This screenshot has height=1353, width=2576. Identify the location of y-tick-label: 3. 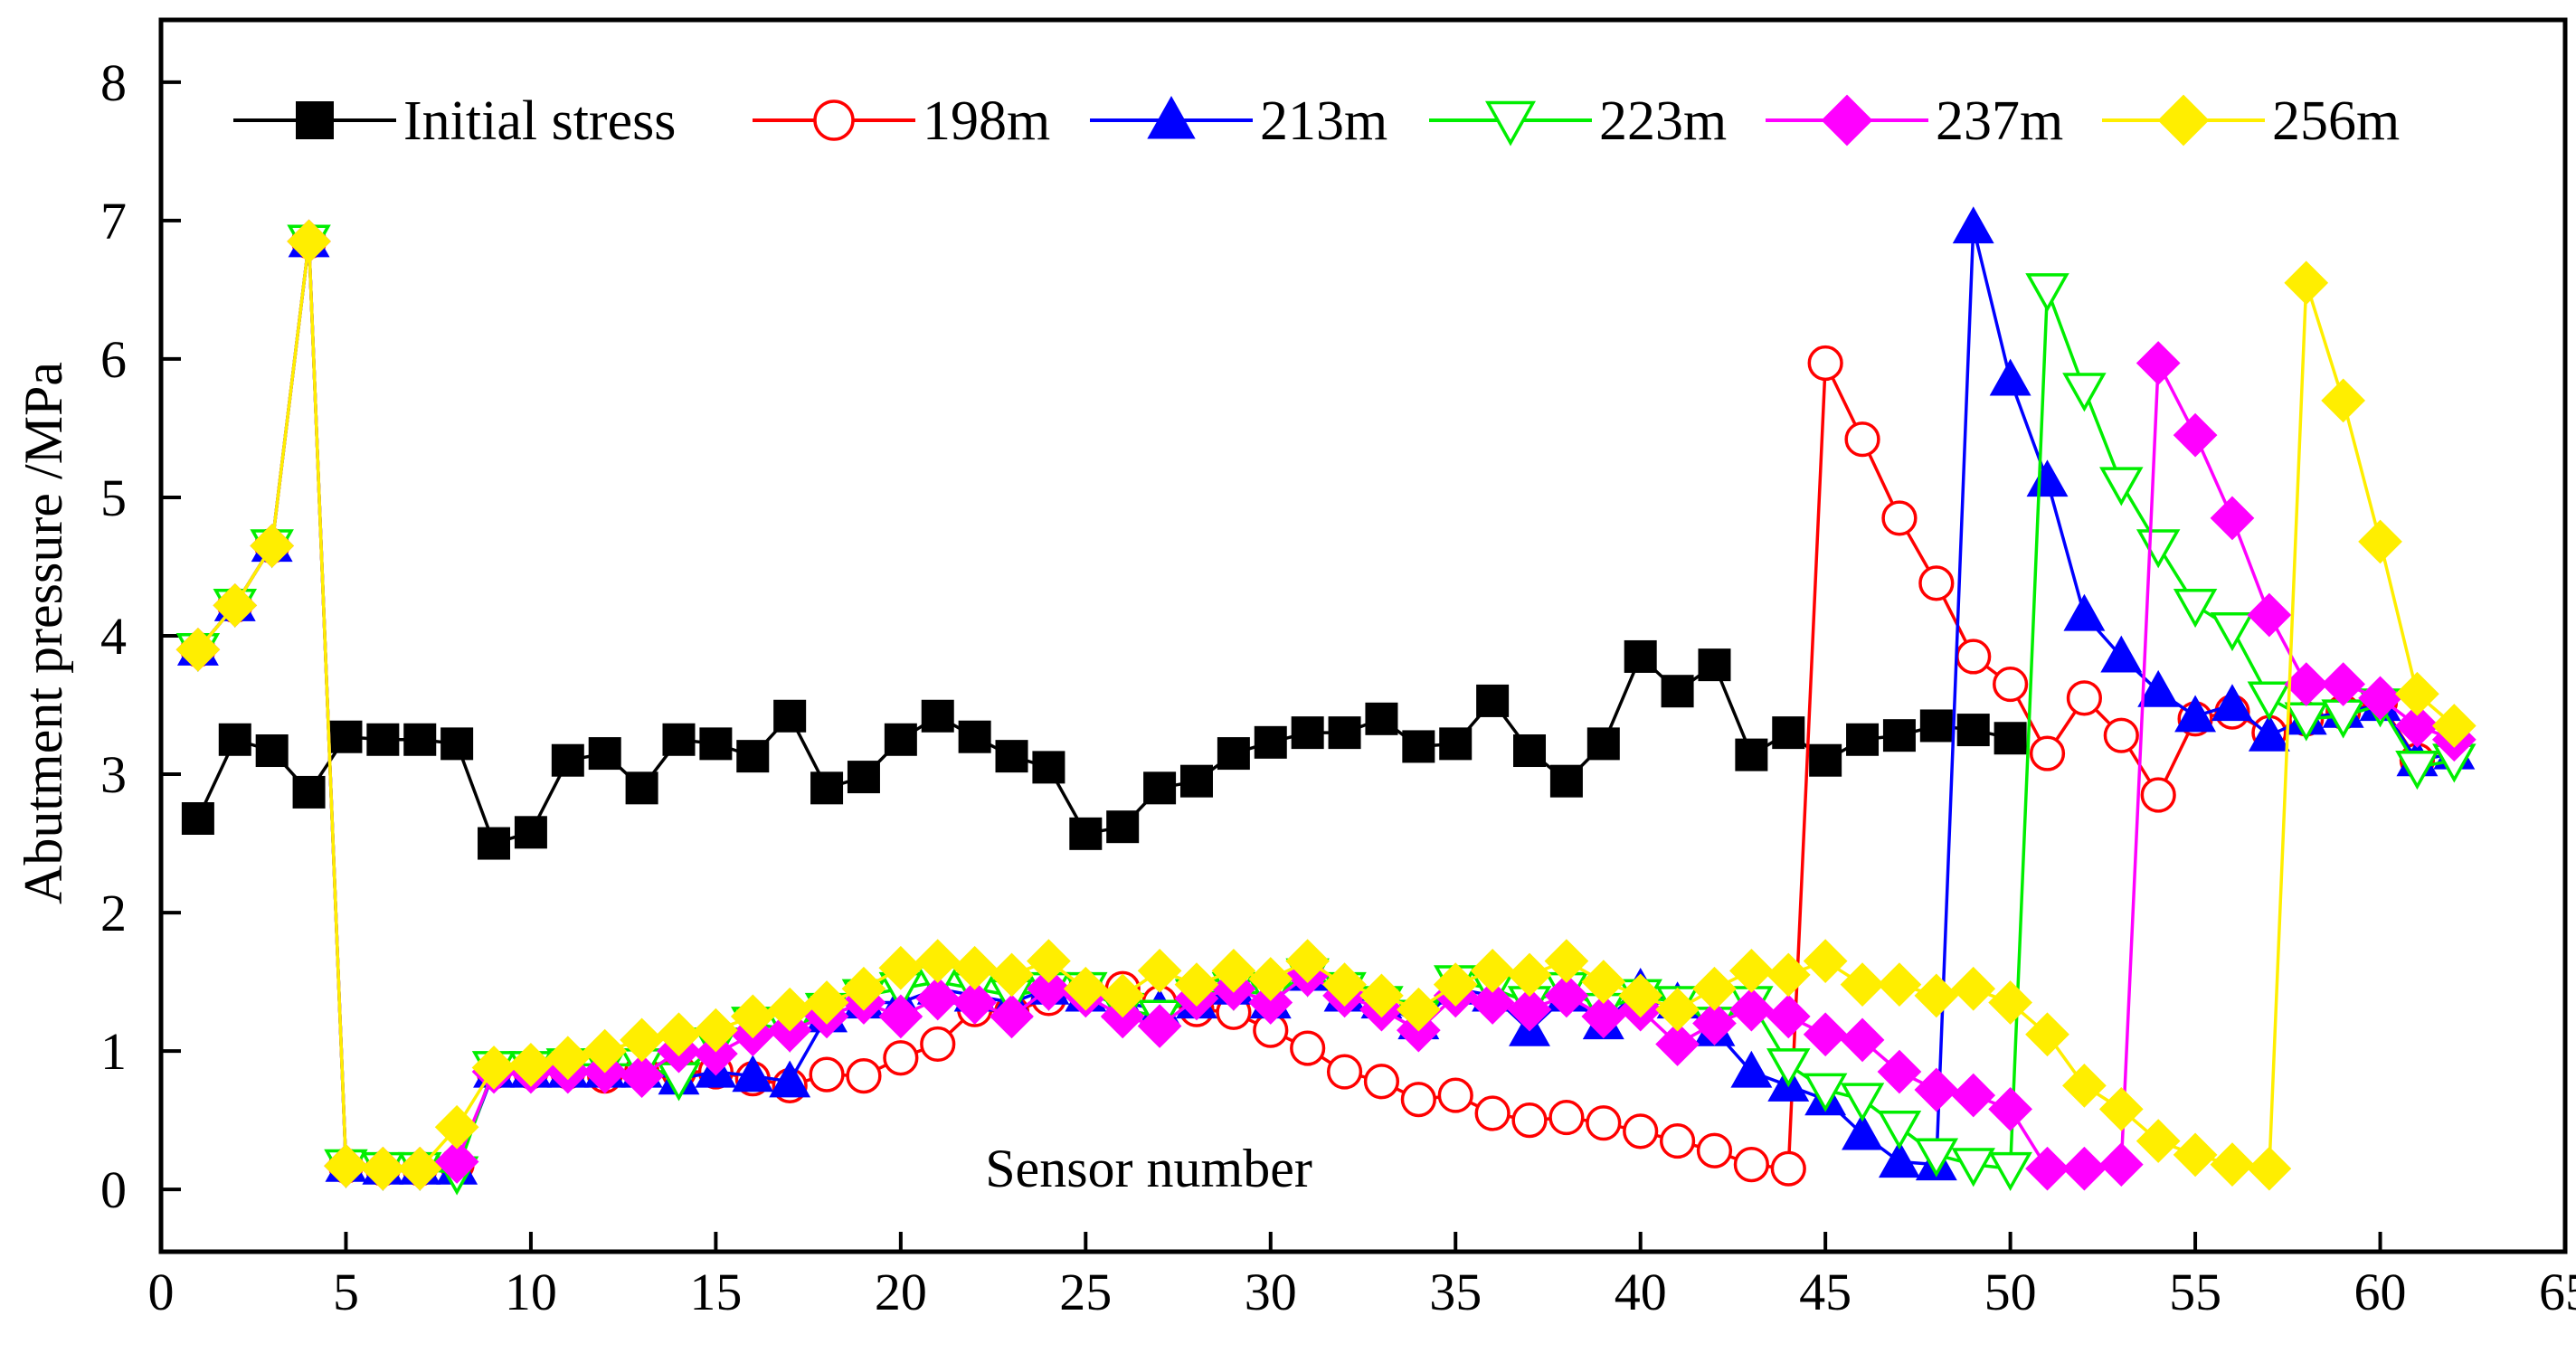
(114, 774).